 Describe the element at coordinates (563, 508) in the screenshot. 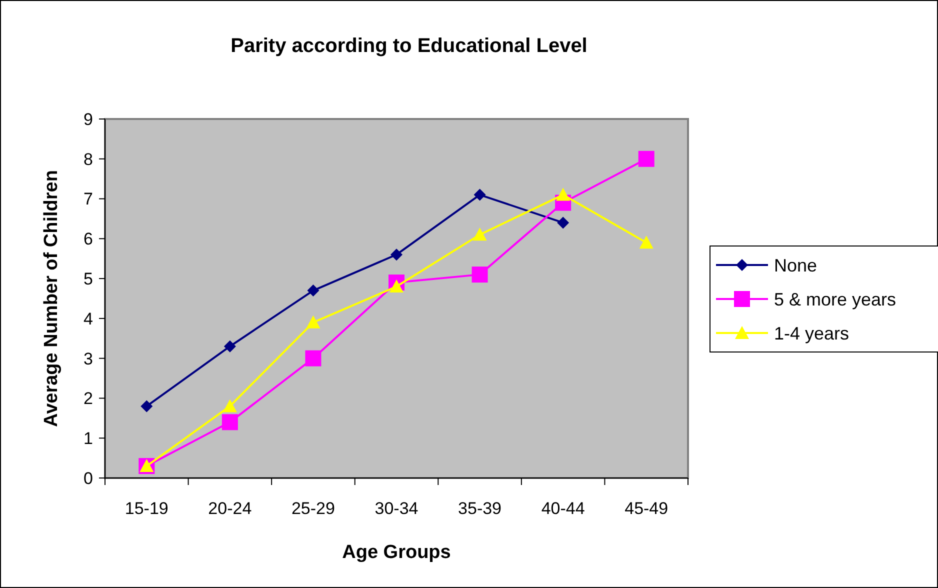

I see `x-tick-label: 40-44` at that location.